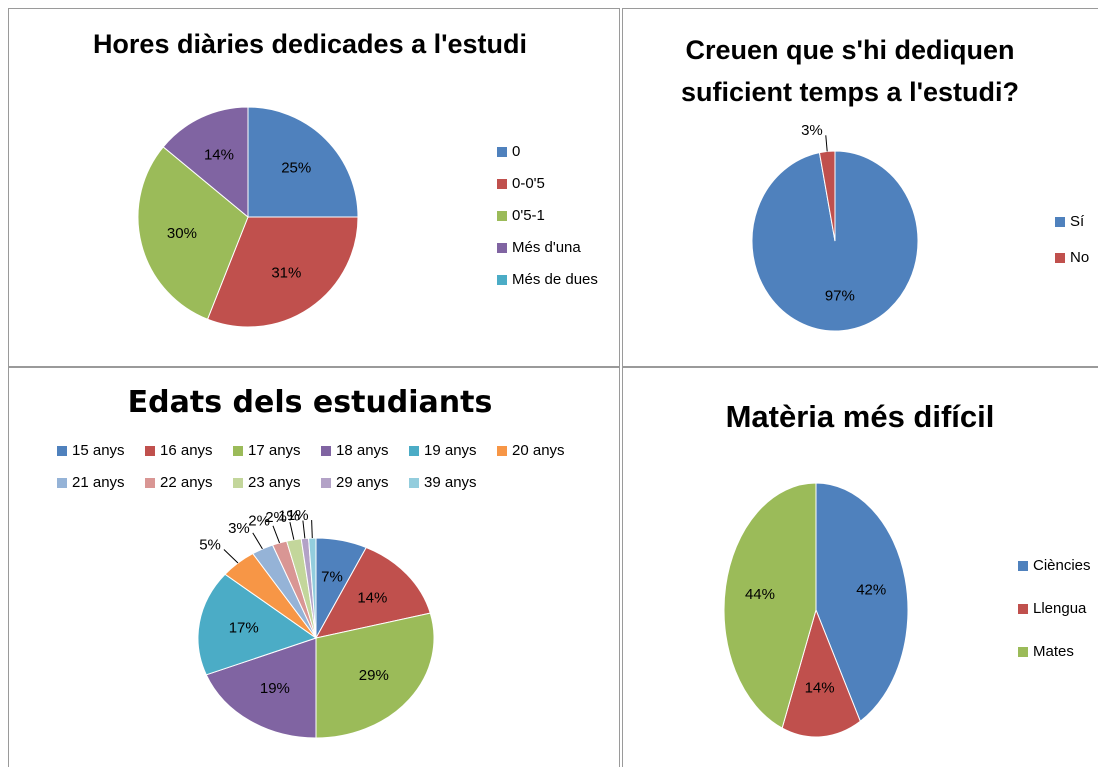 The height and width of the screenshot is (767, 1098). Describe the element at coordinates (528, 183) in the screenshot. I see `legend-label: 0-0'5` at that location.